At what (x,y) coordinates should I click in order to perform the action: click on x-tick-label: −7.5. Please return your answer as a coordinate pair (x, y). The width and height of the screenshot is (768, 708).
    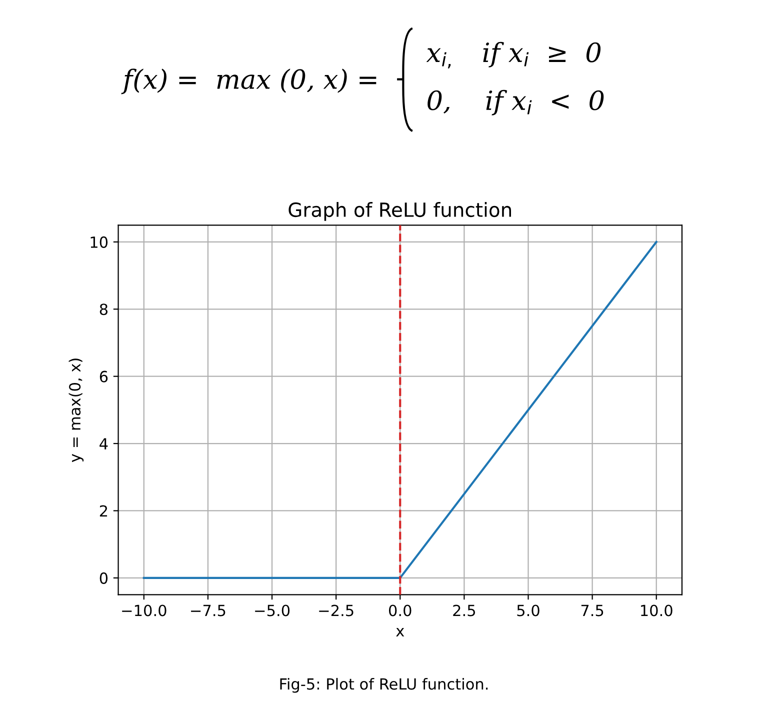
    Looking at the image, I should click on (208, 610).